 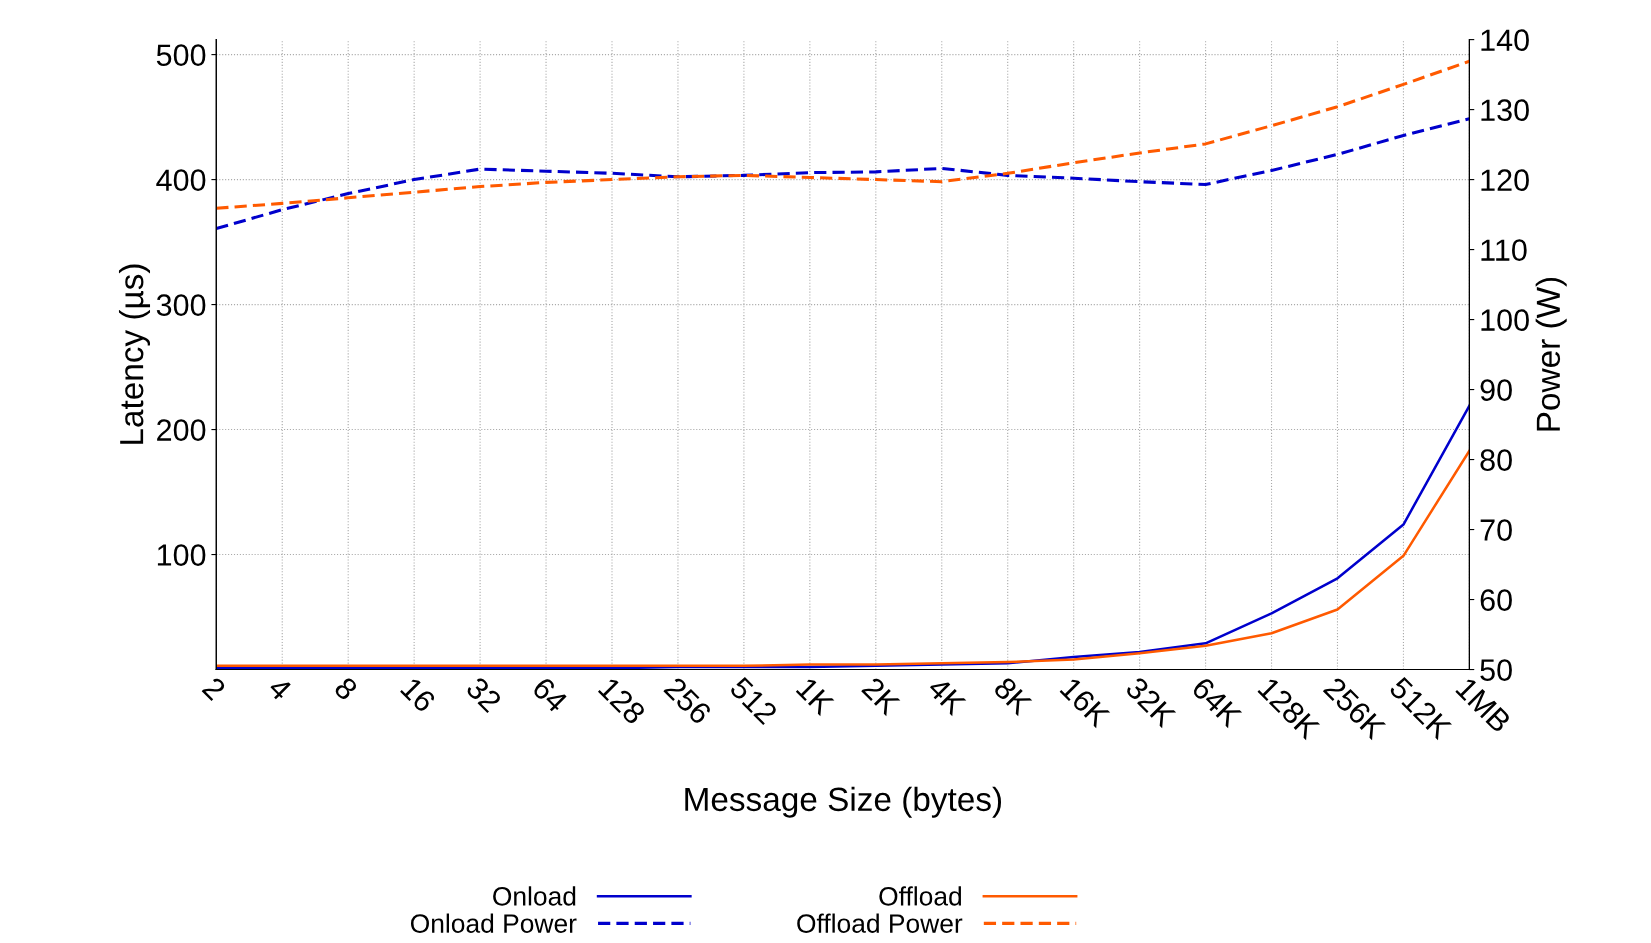 What do you see at coordinates (181, 305) in the screenshot?
I see `y-tick-label: 300` at bounding box center [181, 305].